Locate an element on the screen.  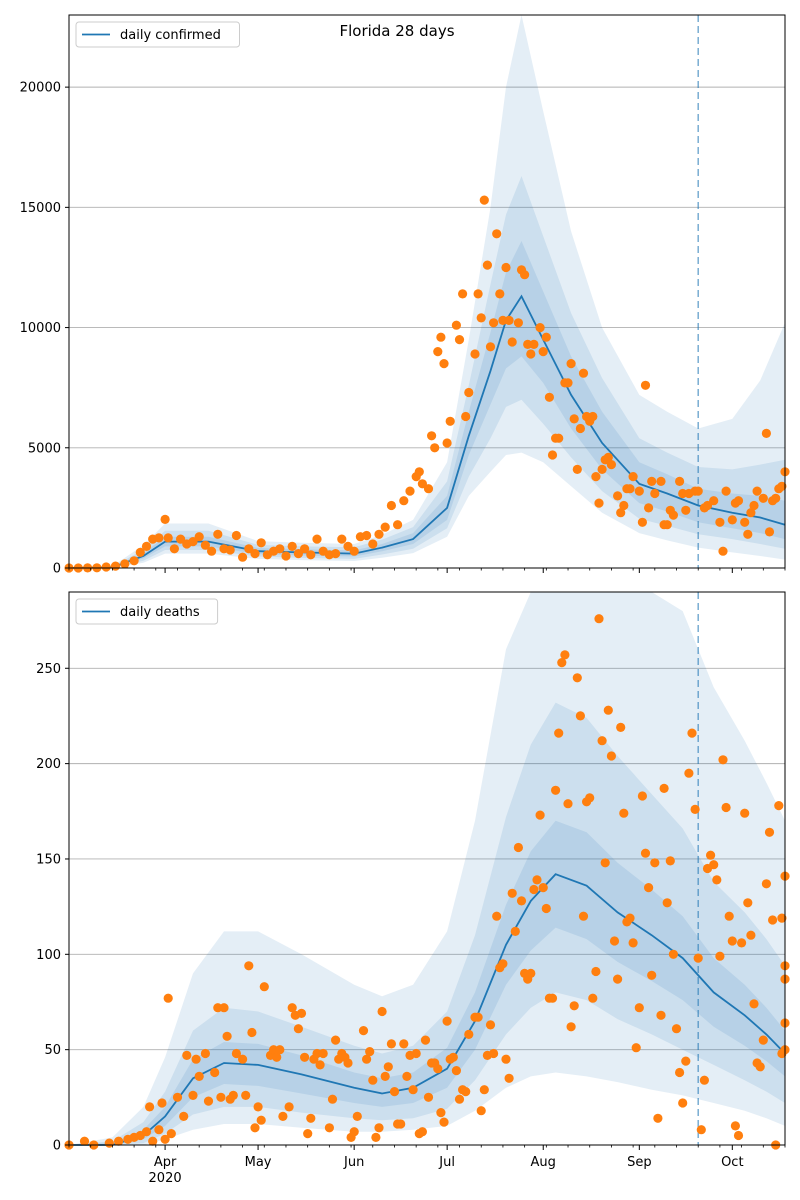
deaths-legend-label: daily deaths is located at coordinates (160, 612).